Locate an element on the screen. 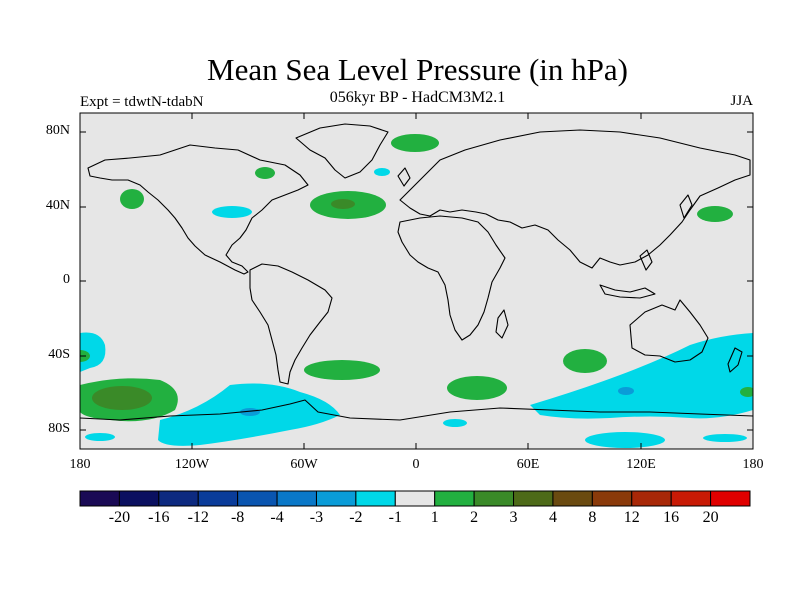  colorbar is located at coordinates (415, 498).